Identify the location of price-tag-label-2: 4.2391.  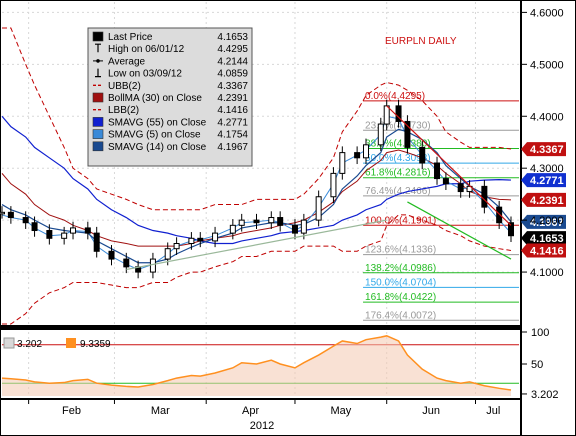
(547, 201).